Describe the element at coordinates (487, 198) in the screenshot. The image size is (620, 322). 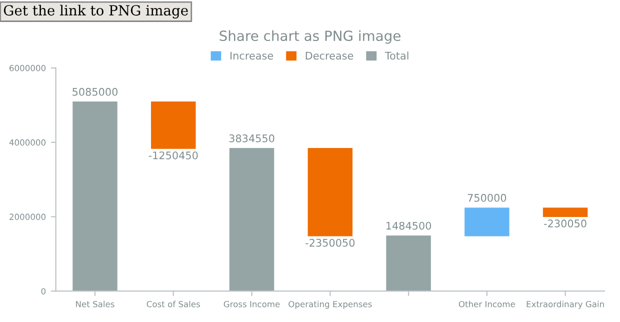
I see `data-label: 750000` at that location.